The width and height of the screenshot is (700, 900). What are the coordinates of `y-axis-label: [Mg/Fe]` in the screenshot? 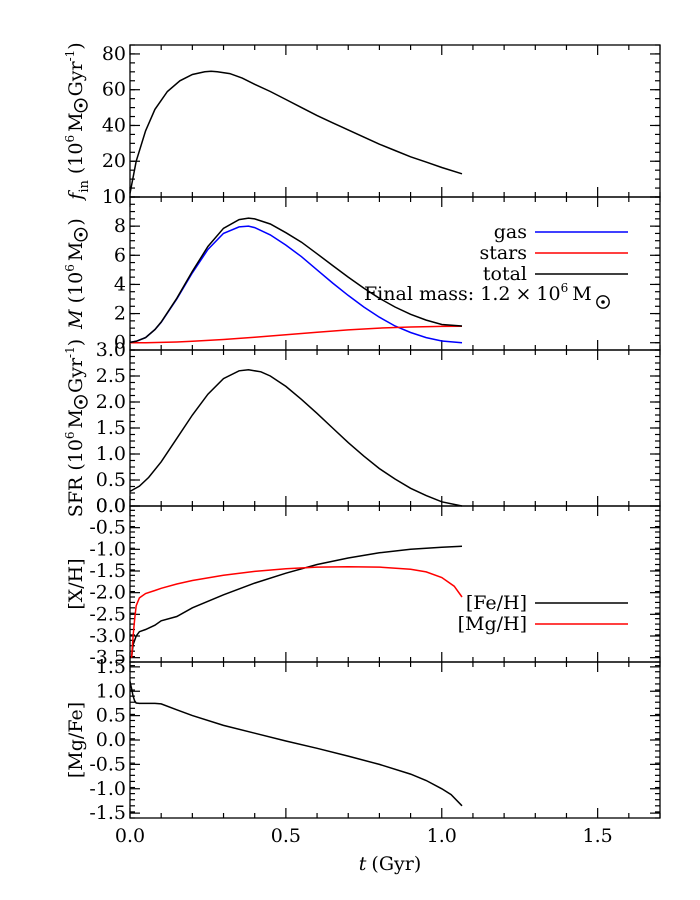 It's located at (76, 740).